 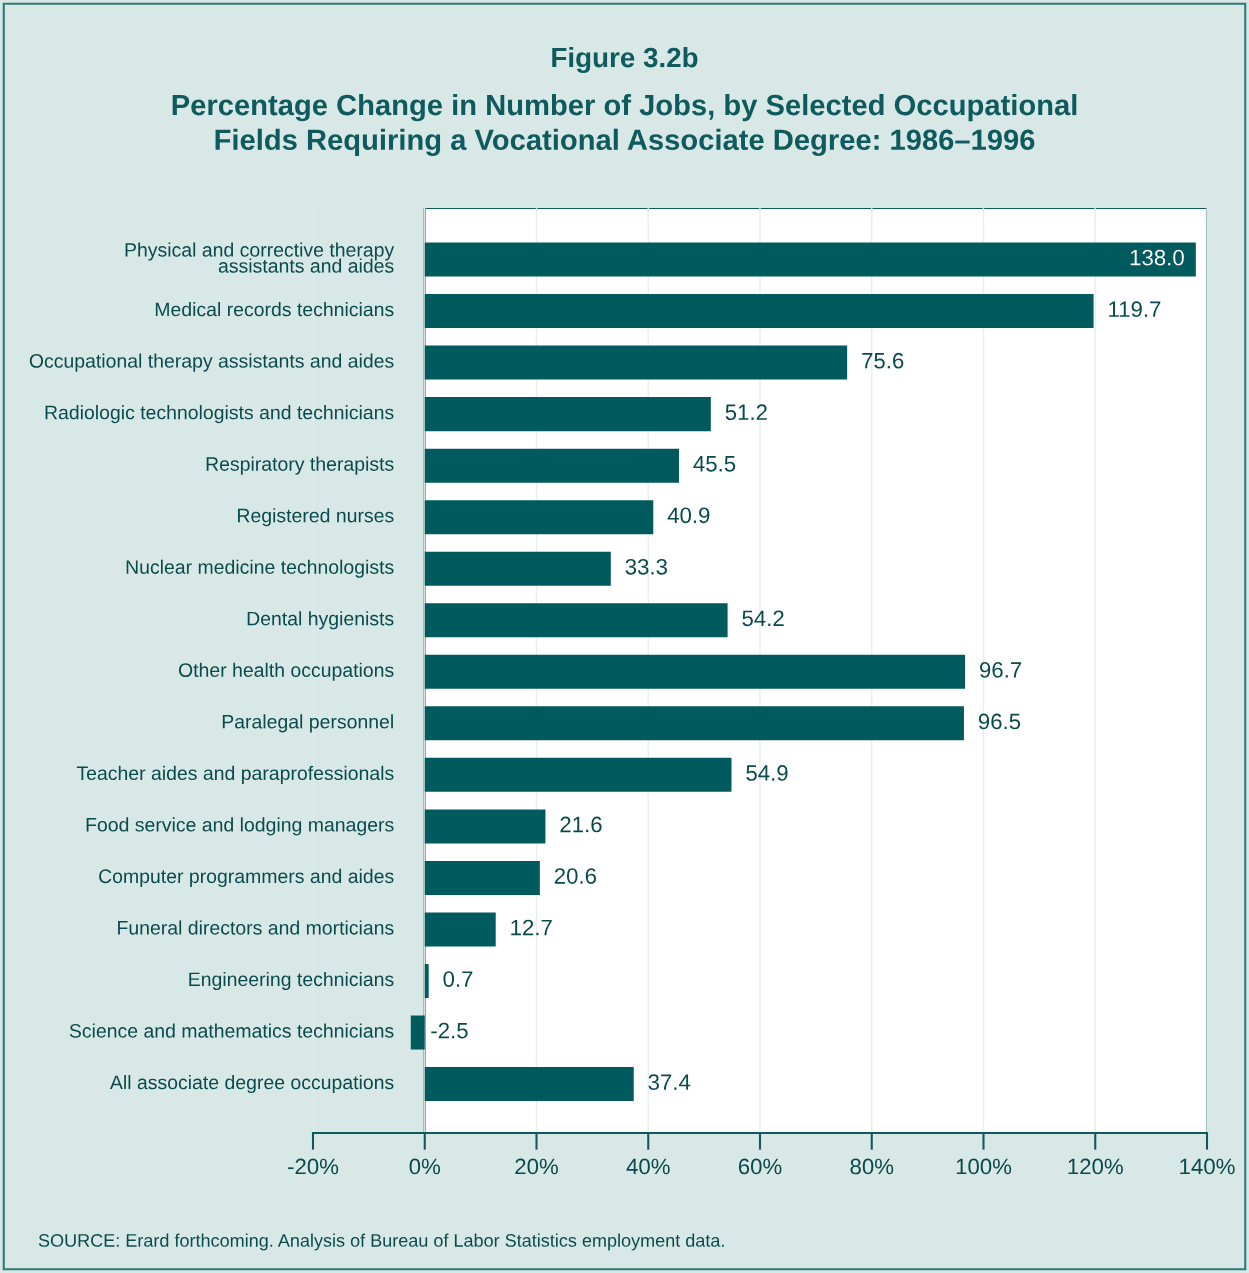 What do you see at coordinates (246, 877) in the screenshot?
I see `y-tick-label: Computer programmers and aides` at bounding box center [246, 877].